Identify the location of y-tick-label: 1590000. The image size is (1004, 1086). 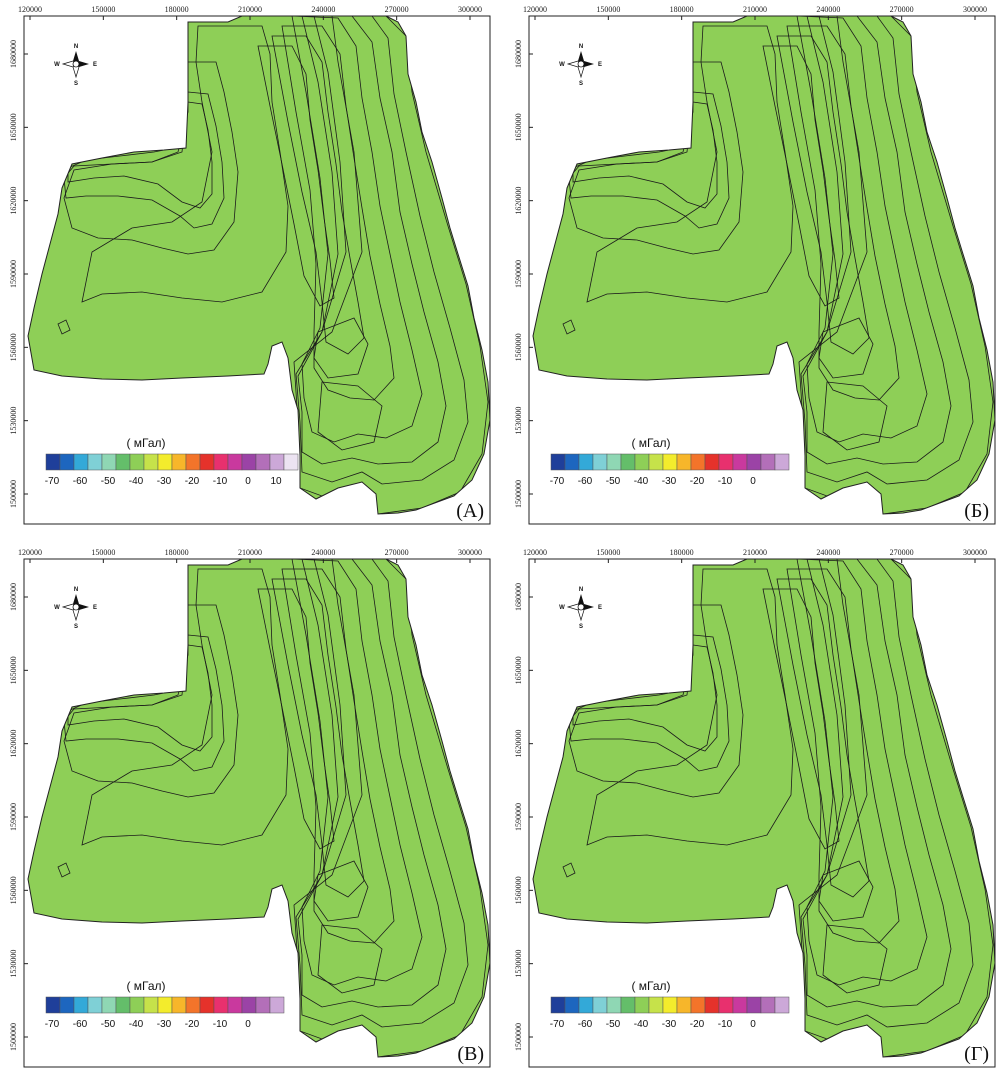
(13, 274).